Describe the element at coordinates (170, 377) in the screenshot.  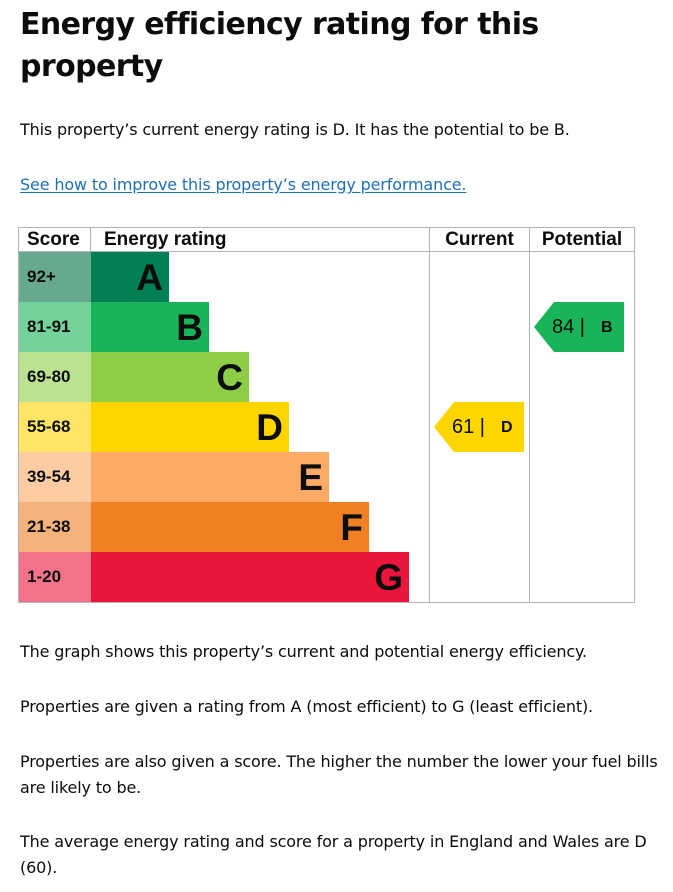
I see `rating-bar-c: C` at that location.